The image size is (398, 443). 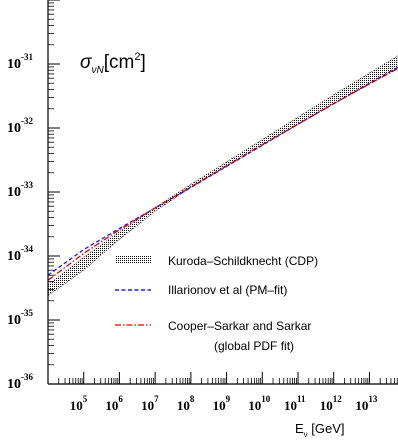 I want to click on inset-label: σνN[cm2], so click(x=113, y=63).